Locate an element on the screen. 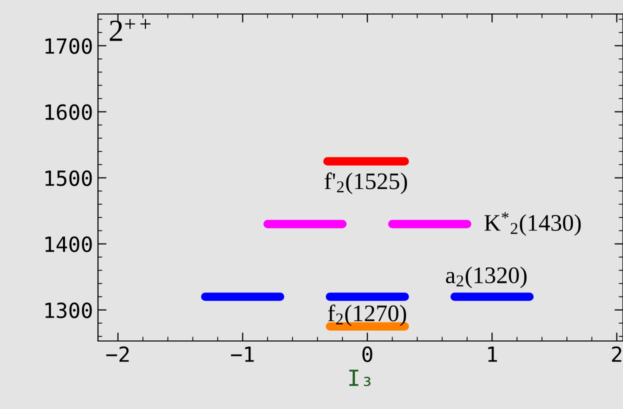 The image size is (623, 409). series-label: K$^{*}$$_{2}$(1430) is located at coordinates (532, 224).